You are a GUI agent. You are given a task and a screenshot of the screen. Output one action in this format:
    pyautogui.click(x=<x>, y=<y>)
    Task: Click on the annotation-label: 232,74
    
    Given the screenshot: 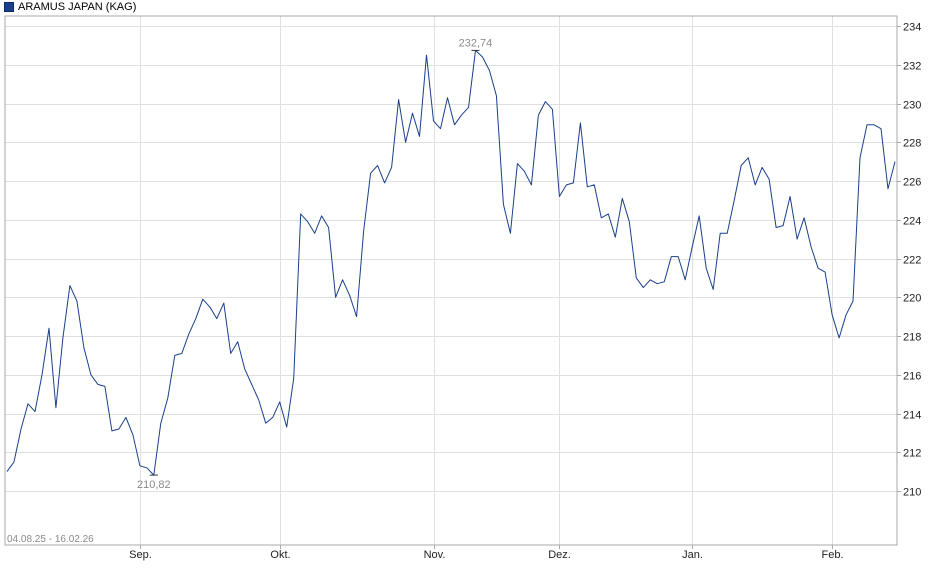 What is the action you would take?
    pyautogui.click(x=476, y=43)
    